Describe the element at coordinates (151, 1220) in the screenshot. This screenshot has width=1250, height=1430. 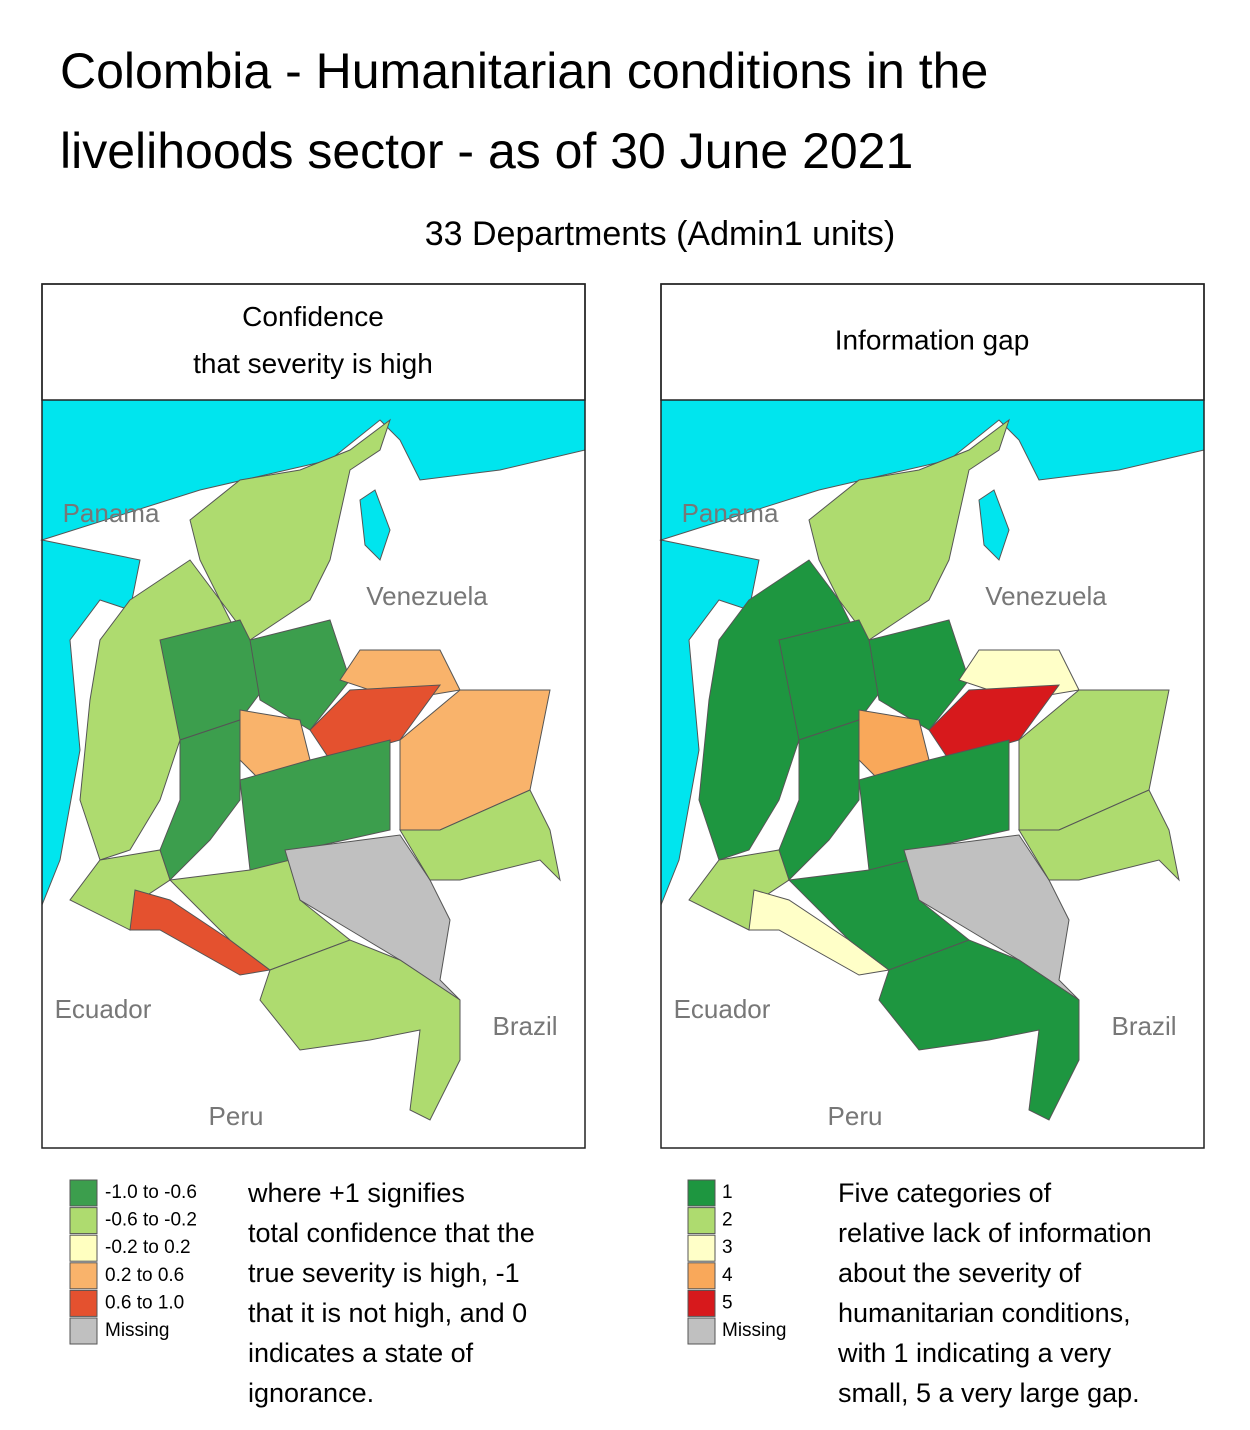
I see `legend-label: -0.6 to -0.2` at that location.